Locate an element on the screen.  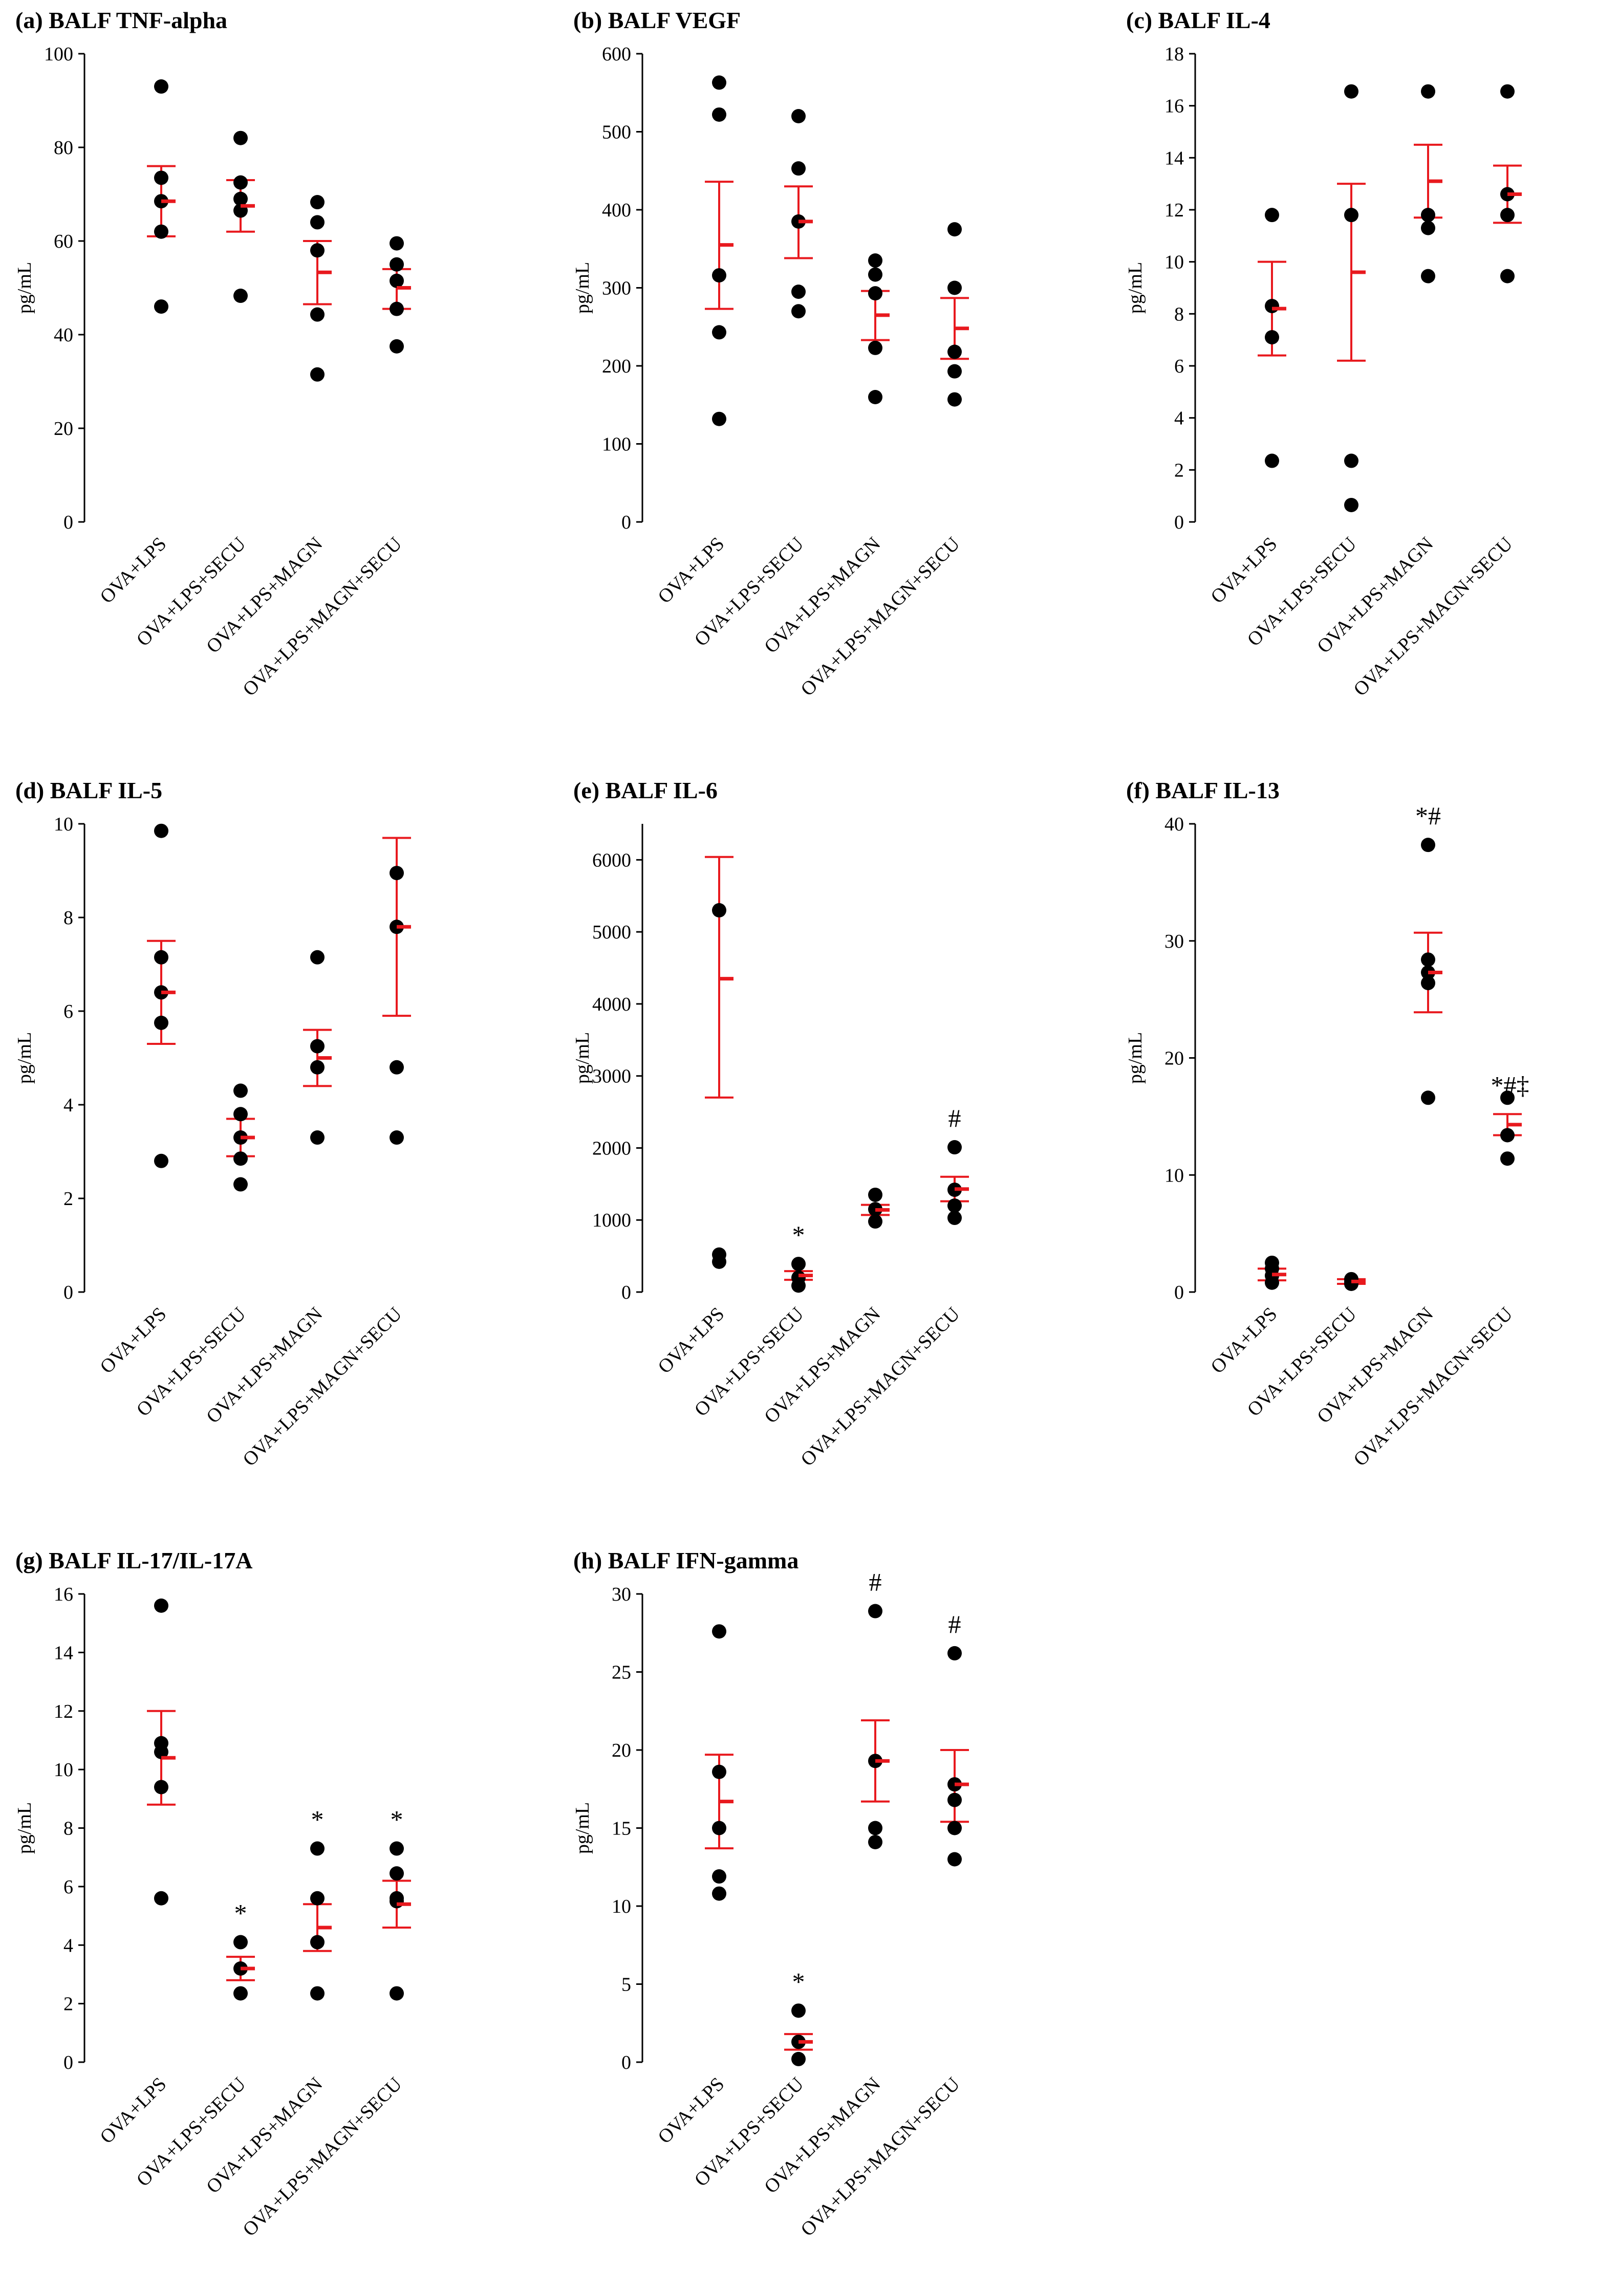
y-tick-label: 600 is located at coordinates (616, 54).